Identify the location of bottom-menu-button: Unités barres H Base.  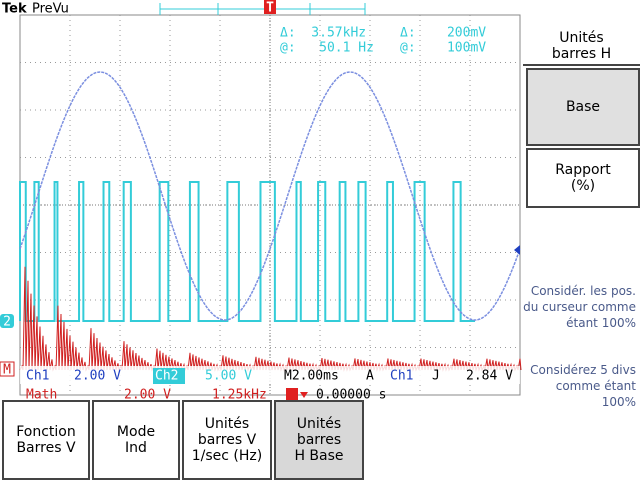
(319, 440).